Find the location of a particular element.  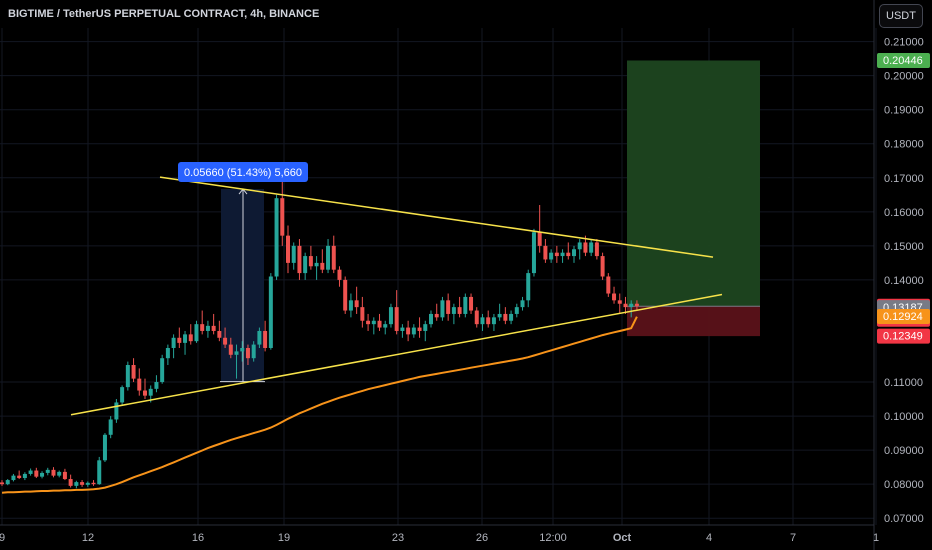

y-tick-label: 0.21000 is located at coordinates (904, 43).